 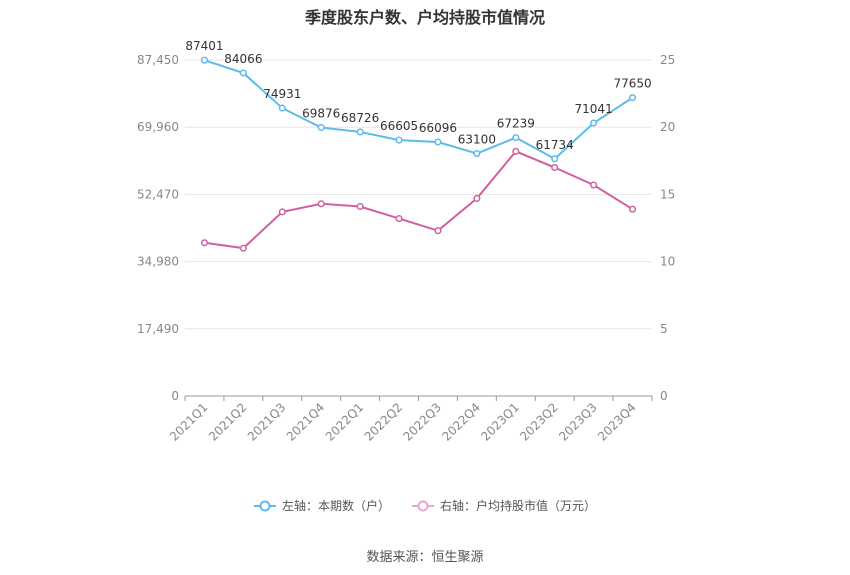 What do you see at coordinates (419, 200) in the screenshot?
I see `series-line-right` at bounding box center [419, 200].